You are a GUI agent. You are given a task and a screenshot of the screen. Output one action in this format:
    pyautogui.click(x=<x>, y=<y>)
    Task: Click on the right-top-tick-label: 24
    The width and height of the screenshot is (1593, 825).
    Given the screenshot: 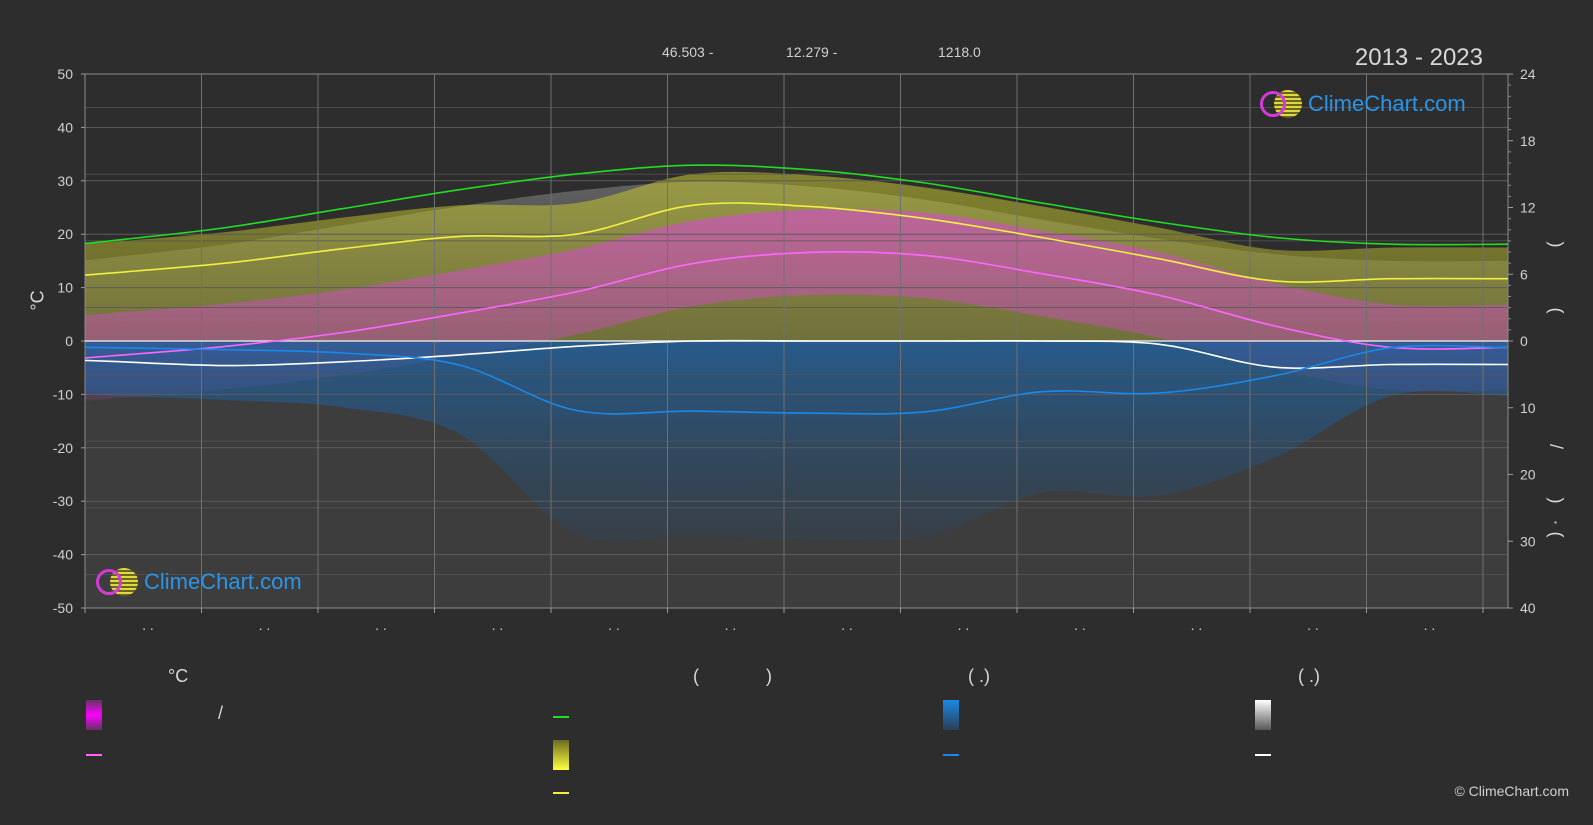 What is the action you would take?
    pyautogui.click(x=1528, y=74)
    